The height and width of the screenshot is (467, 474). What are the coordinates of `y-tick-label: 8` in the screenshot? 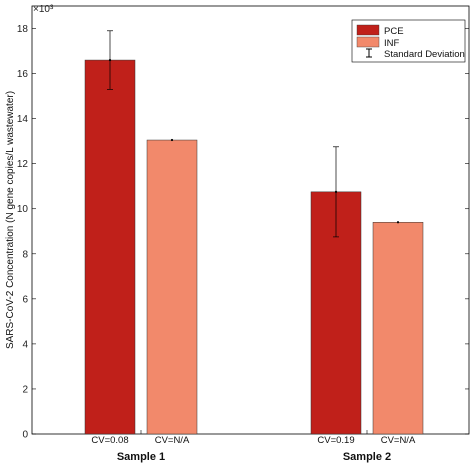 It's located at (25, 254).